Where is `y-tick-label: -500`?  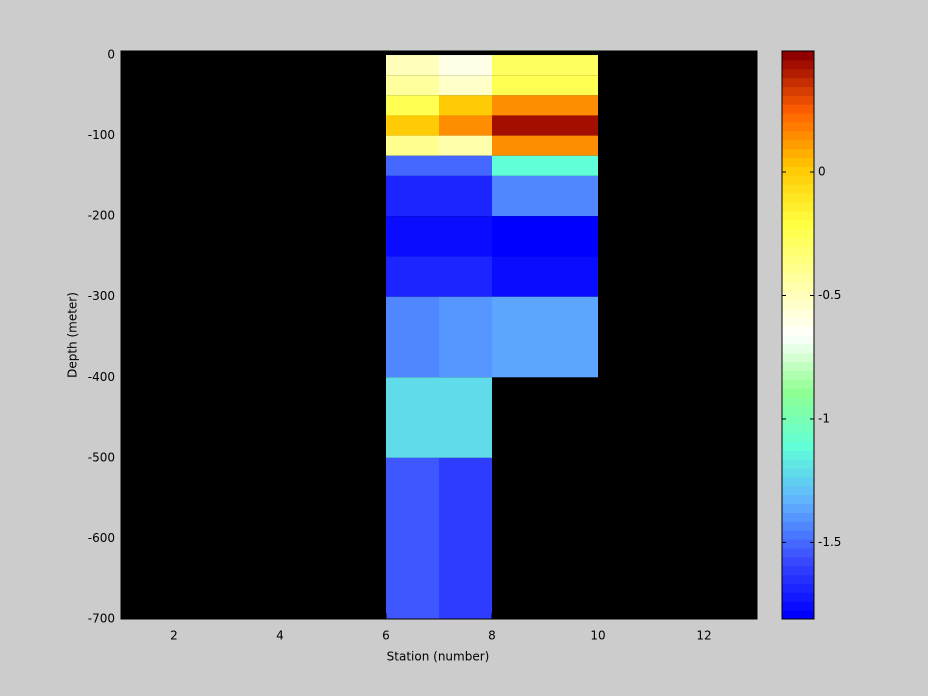
y-tick-label: -500 is located at coordinates (101, 457).